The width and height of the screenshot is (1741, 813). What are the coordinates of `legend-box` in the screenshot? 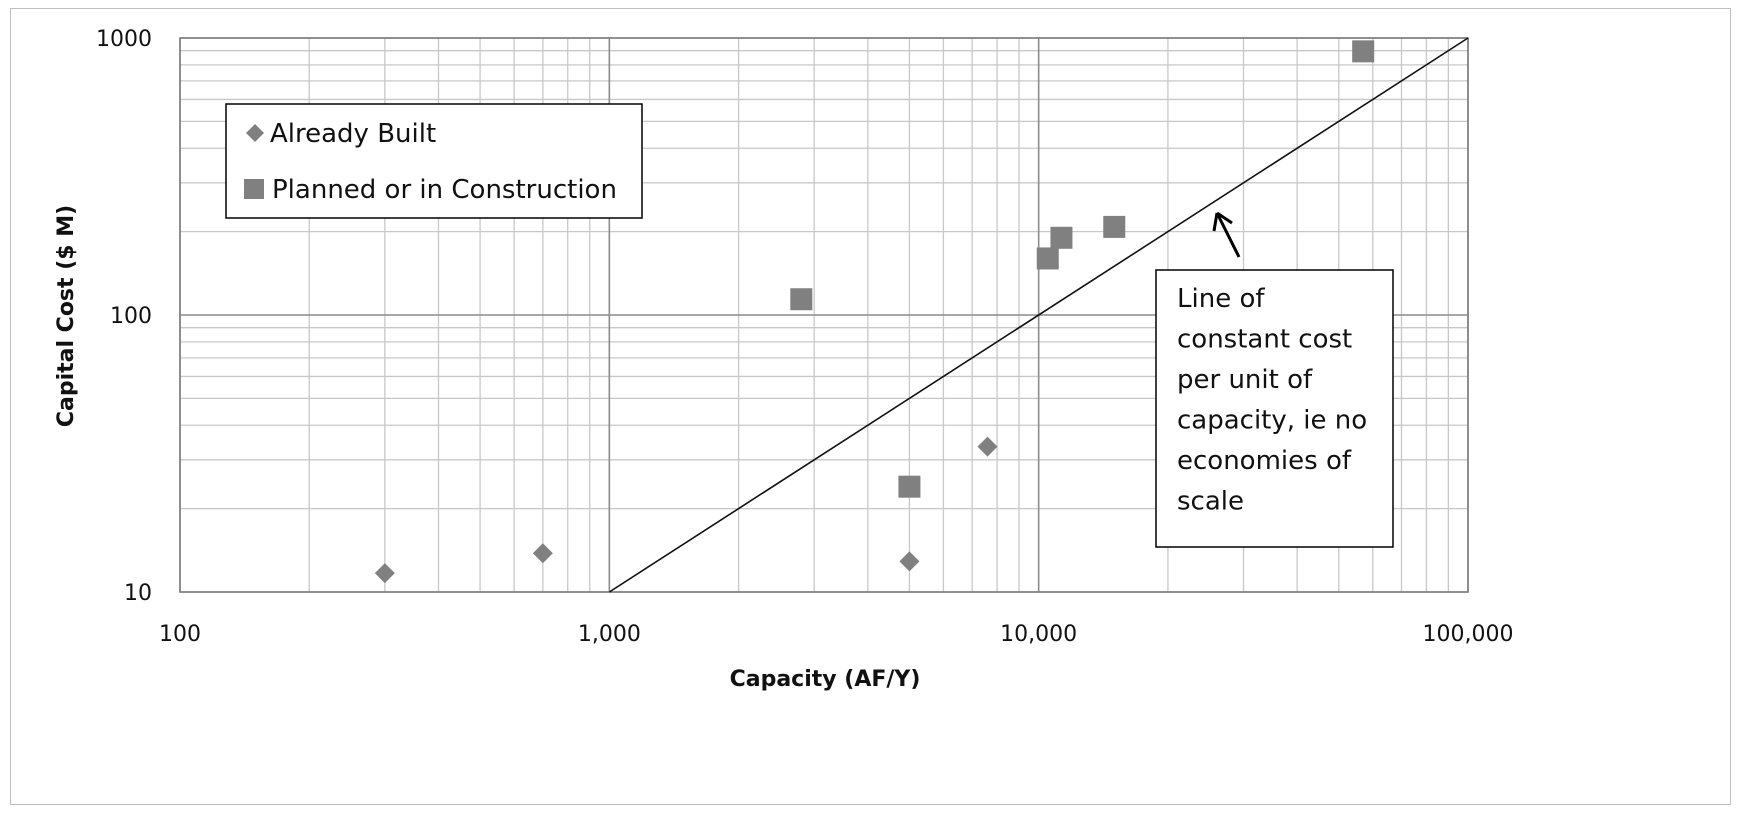 It's located at (434, 161).